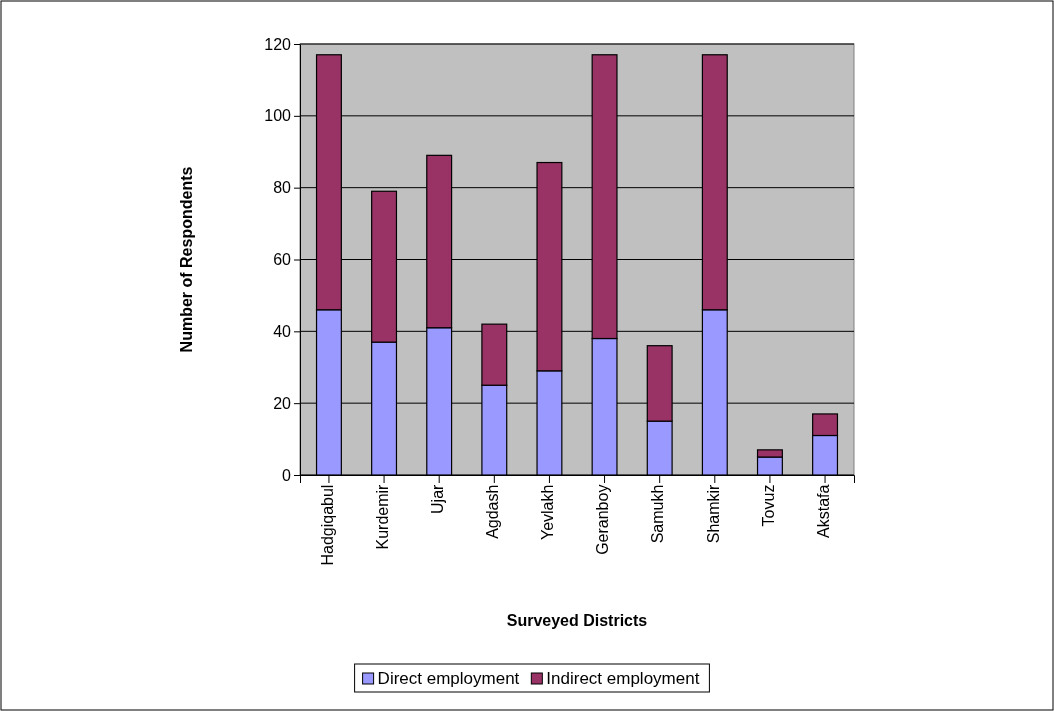 Image resolution: width=1054 pixels, height=711 pixels. Describe the element at coordinates (713, 513) in the screenshot. I see `x-tick-label: Shamkir` at that location.